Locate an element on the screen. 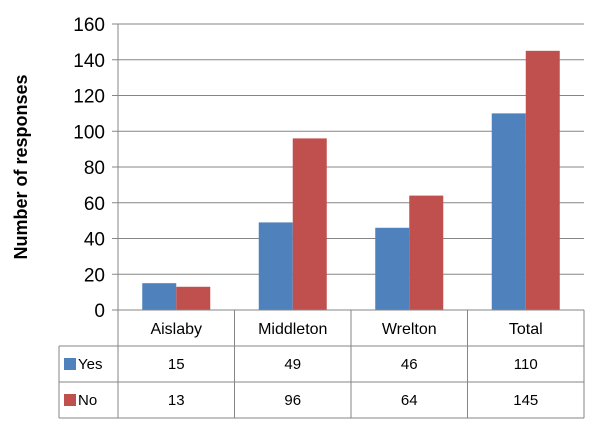 This screenshot has height=424, width=598. y-tick-label: 60 is located at coordinates (94, 204).